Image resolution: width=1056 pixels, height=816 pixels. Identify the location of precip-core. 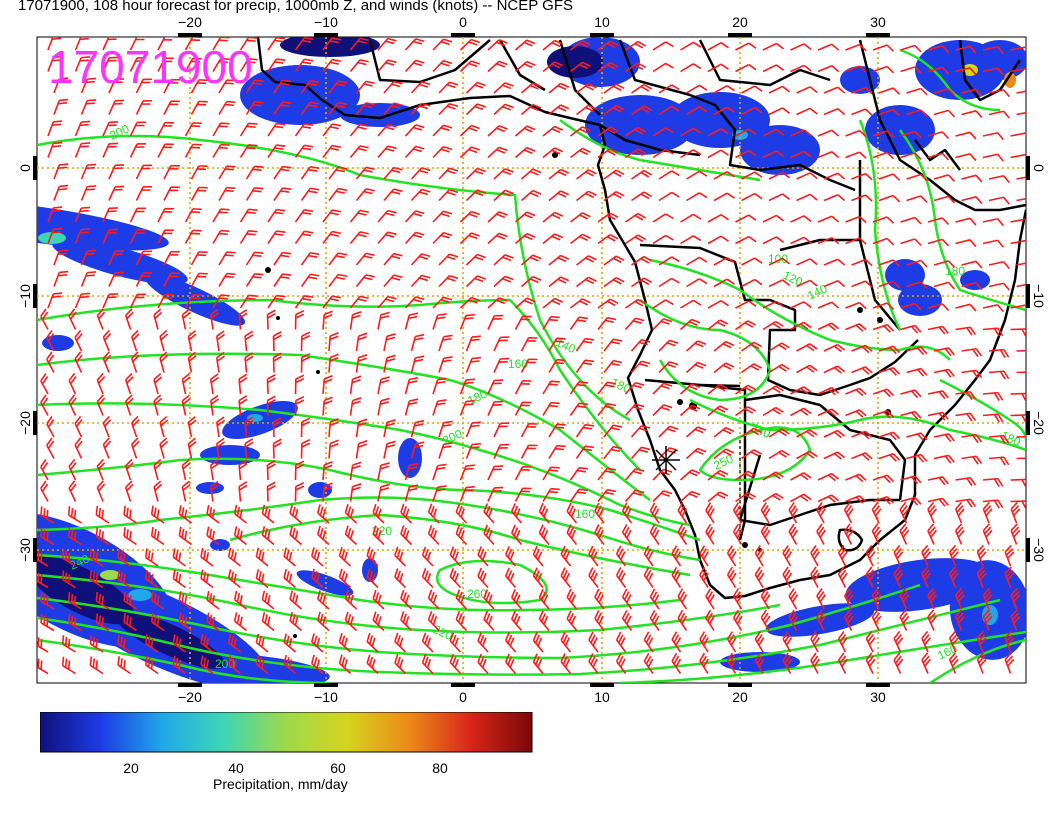
(740, 135).